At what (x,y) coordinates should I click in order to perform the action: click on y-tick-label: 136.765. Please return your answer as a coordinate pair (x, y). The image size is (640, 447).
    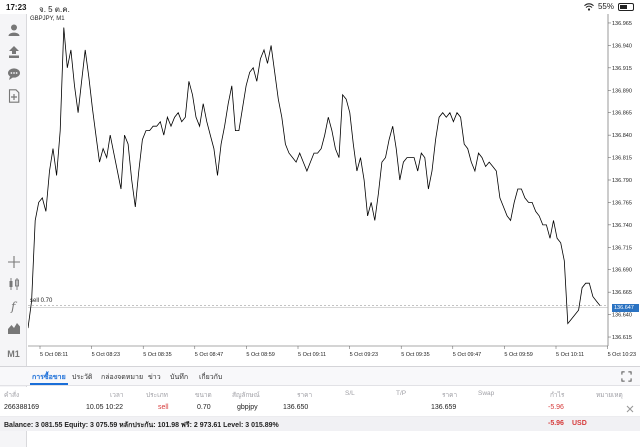
    Looking at the image, I should click on (622, 203).